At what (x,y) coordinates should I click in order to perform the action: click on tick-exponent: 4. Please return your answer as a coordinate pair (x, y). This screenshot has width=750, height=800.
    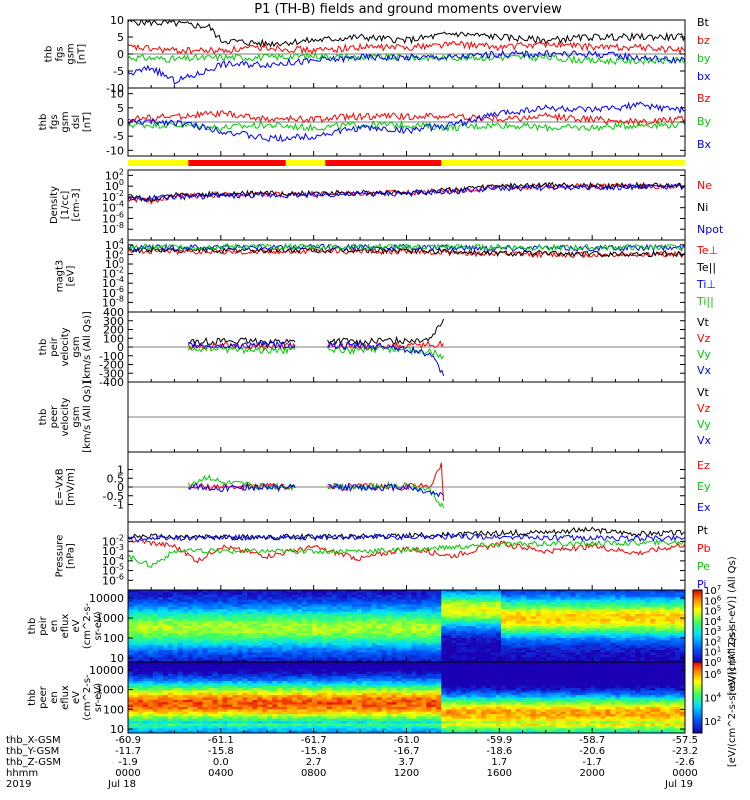
    Looking at the image, I should click on (121, 241).